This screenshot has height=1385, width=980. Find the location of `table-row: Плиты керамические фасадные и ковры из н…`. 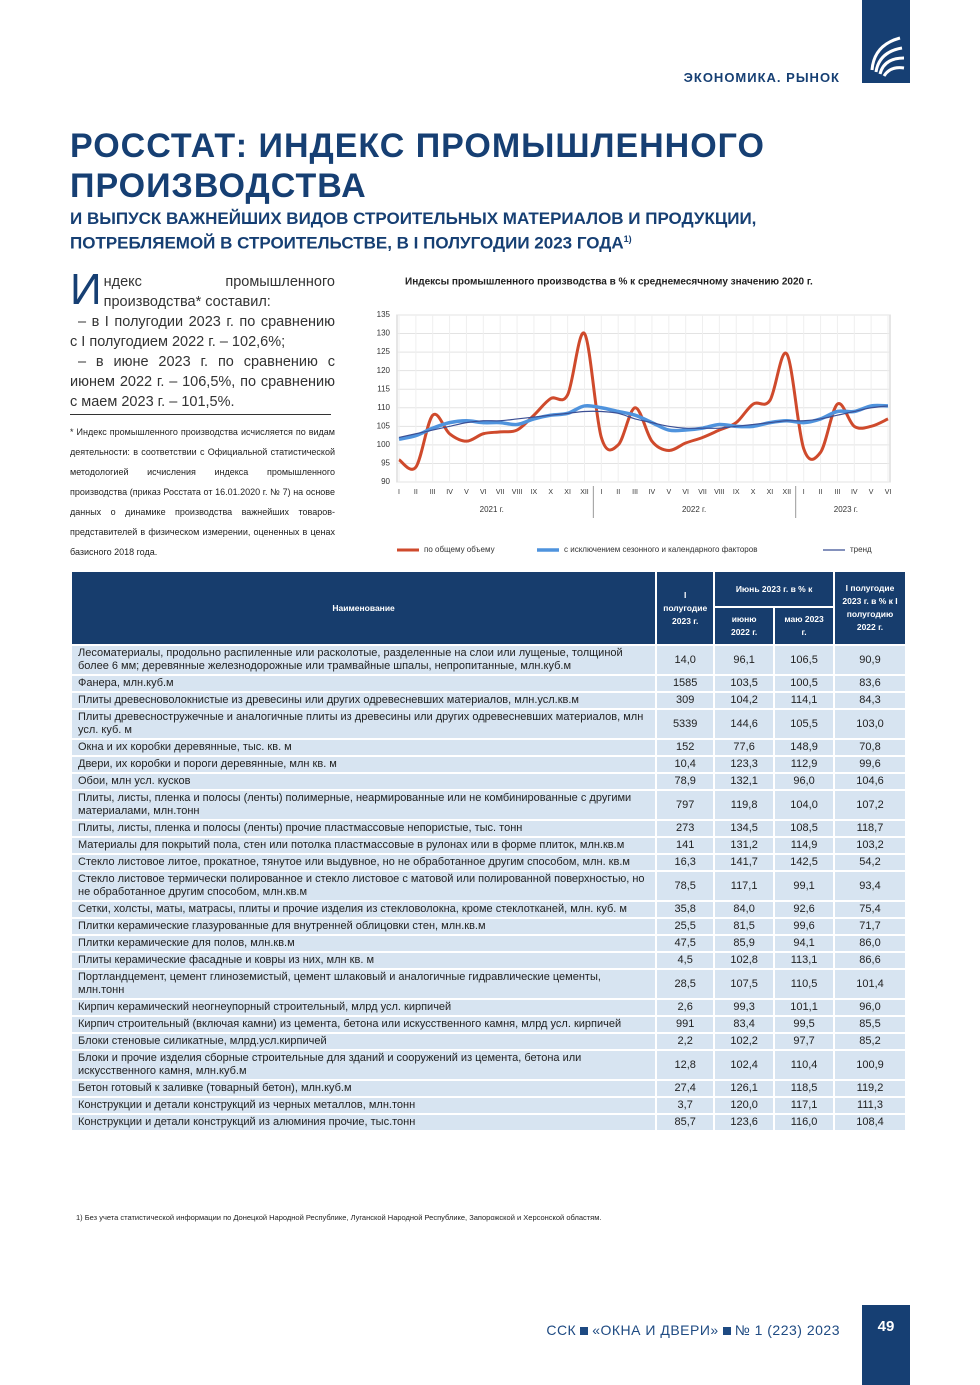

table-row: Плиты керамические фасадные и ковры из н… is located at coordinates (488, 960).